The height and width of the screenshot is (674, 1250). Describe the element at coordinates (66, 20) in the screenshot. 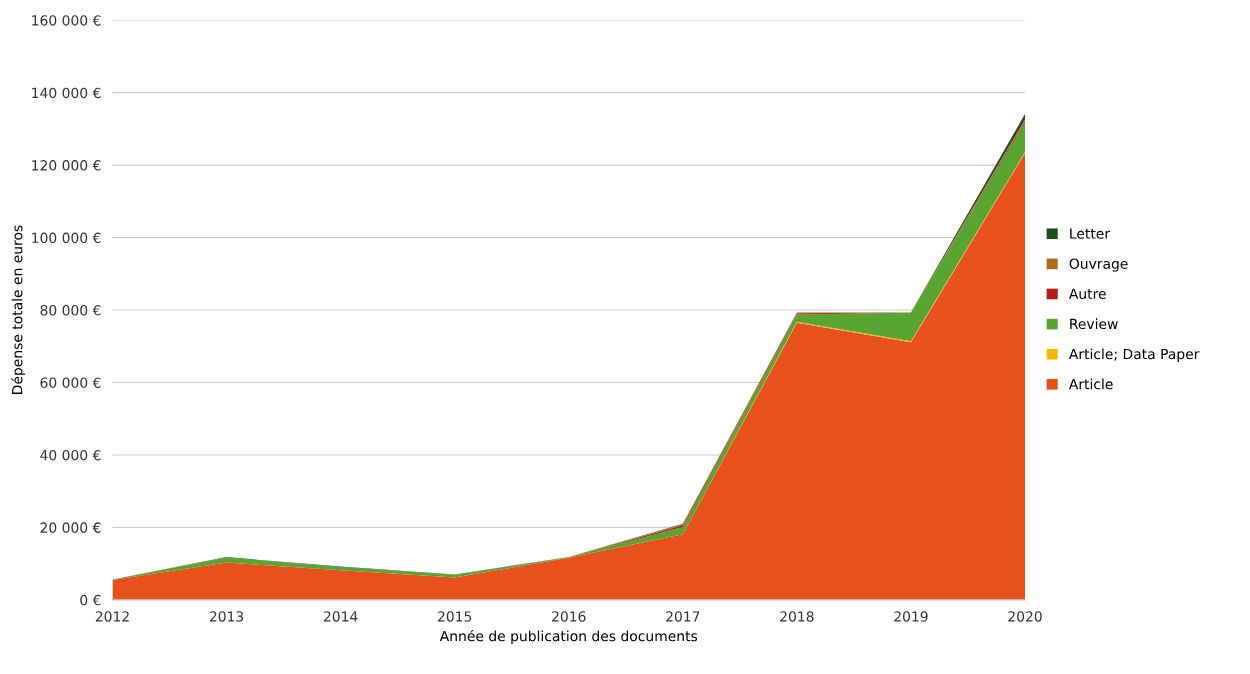

I see `y-tick-label: 160 000 €` at that location.